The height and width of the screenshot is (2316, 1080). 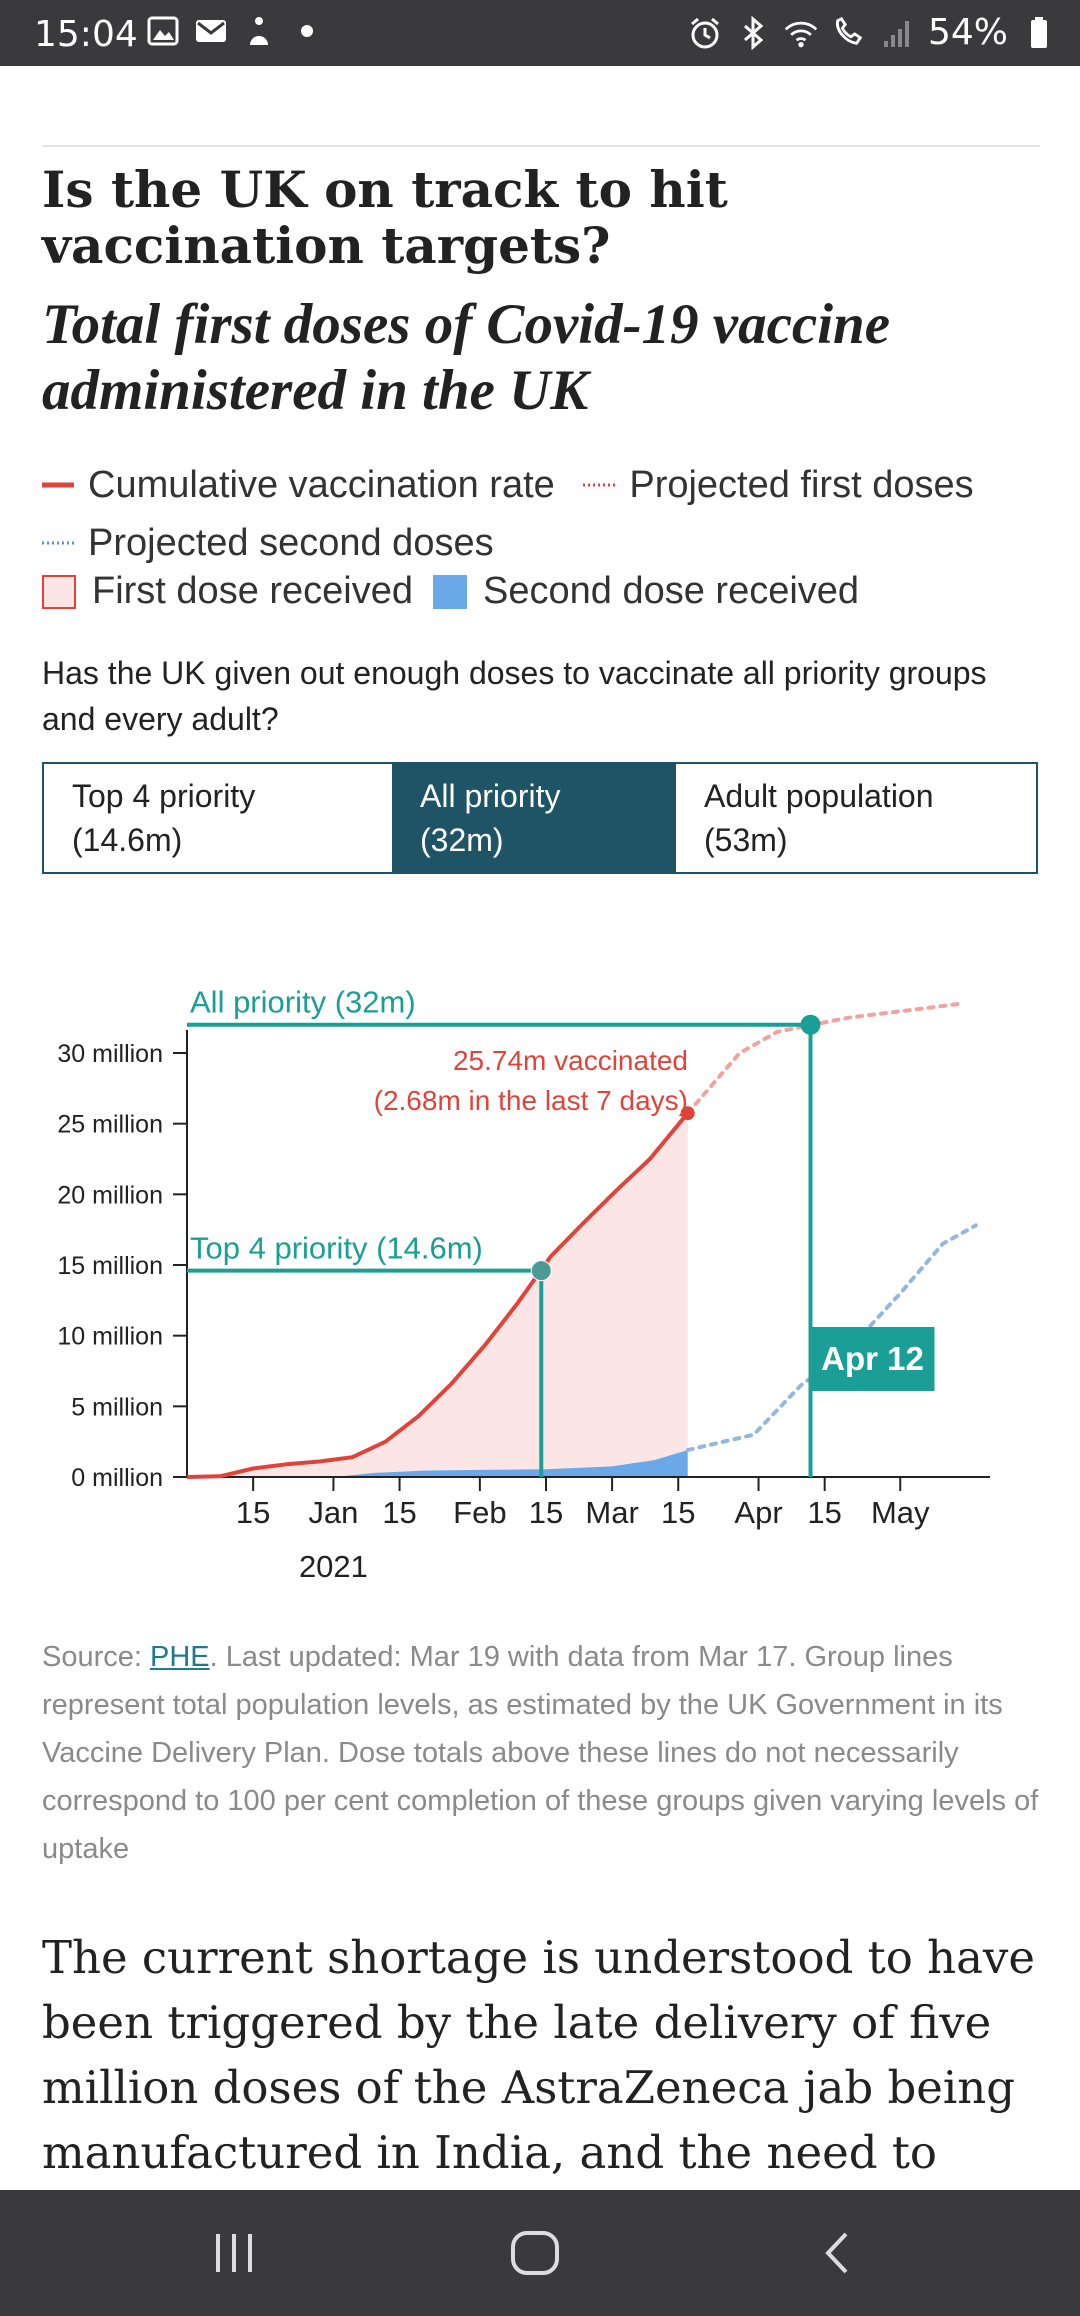 I want to click on toggle-adult-label: Adult population, so click(x=819, y=796).